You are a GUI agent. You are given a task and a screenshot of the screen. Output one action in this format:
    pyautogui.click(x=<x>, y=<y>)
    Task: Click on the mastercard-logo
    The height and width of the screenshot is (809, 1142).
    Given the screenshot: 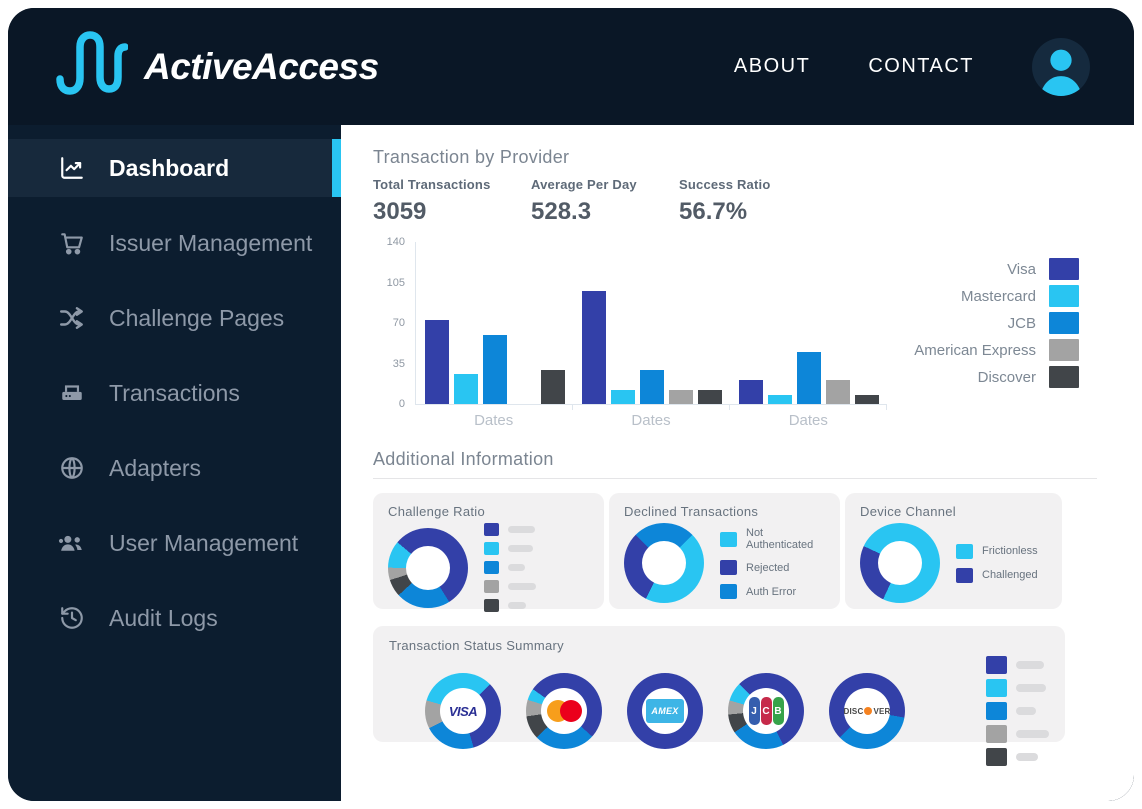 What is the action you would take?
    pyautogui.click(x=564, y=711)
    